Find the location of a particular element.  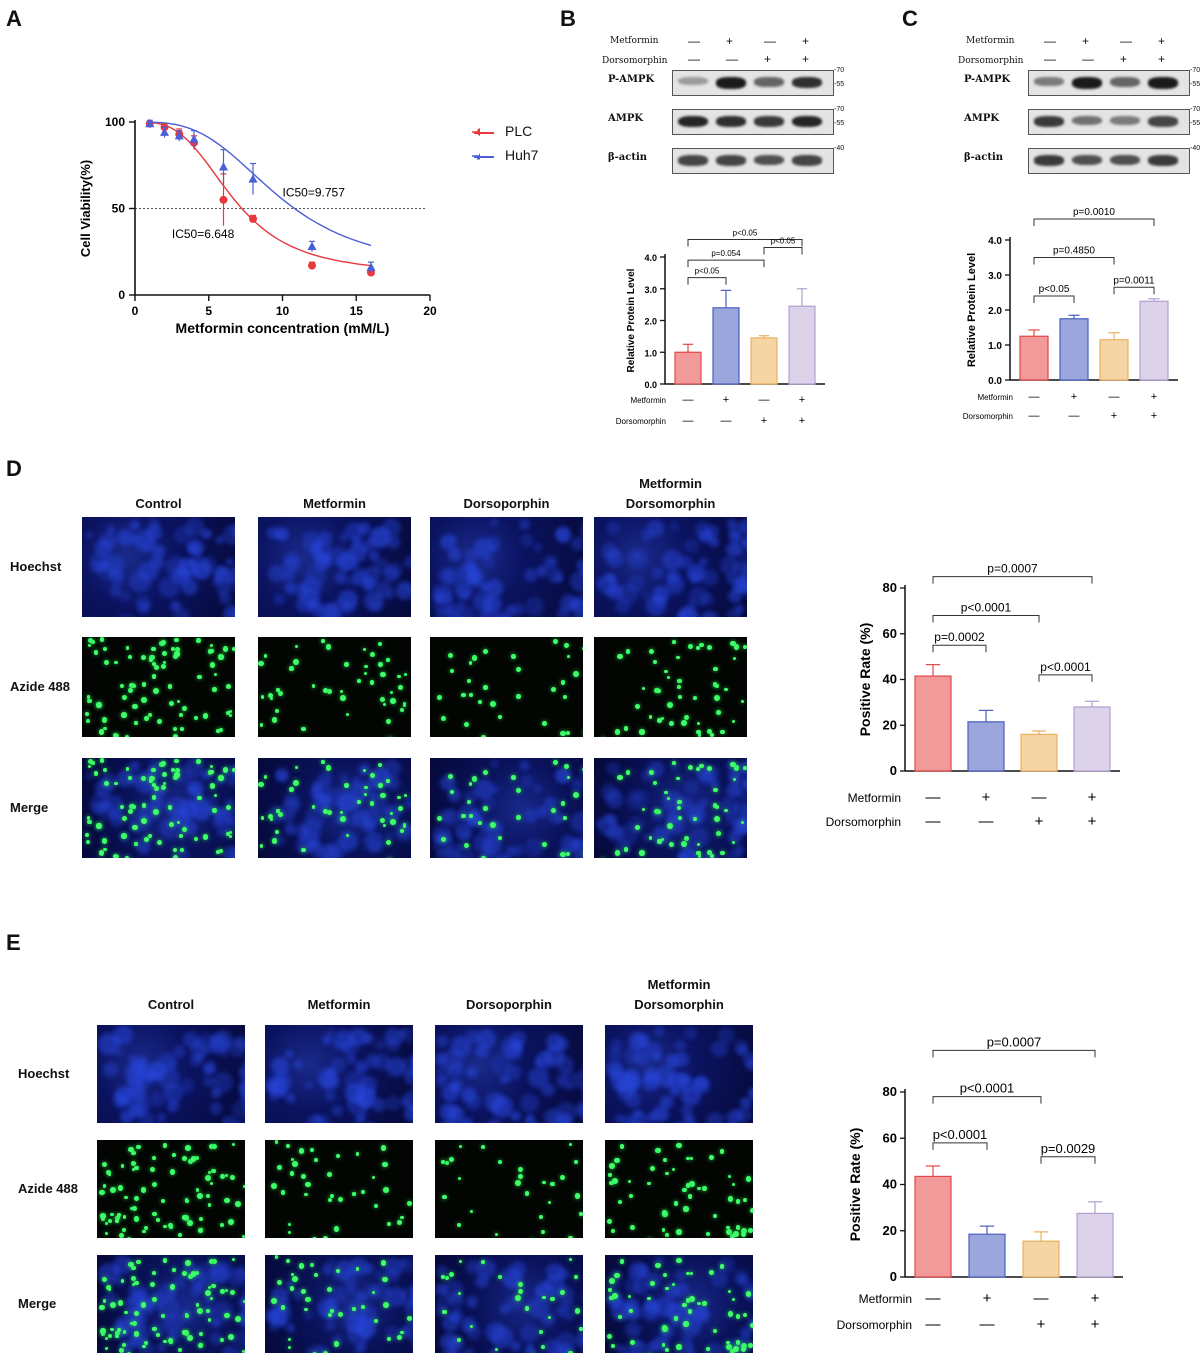

y-axis-label: Positive Rate (%) is located at coordinates (855, 1185).